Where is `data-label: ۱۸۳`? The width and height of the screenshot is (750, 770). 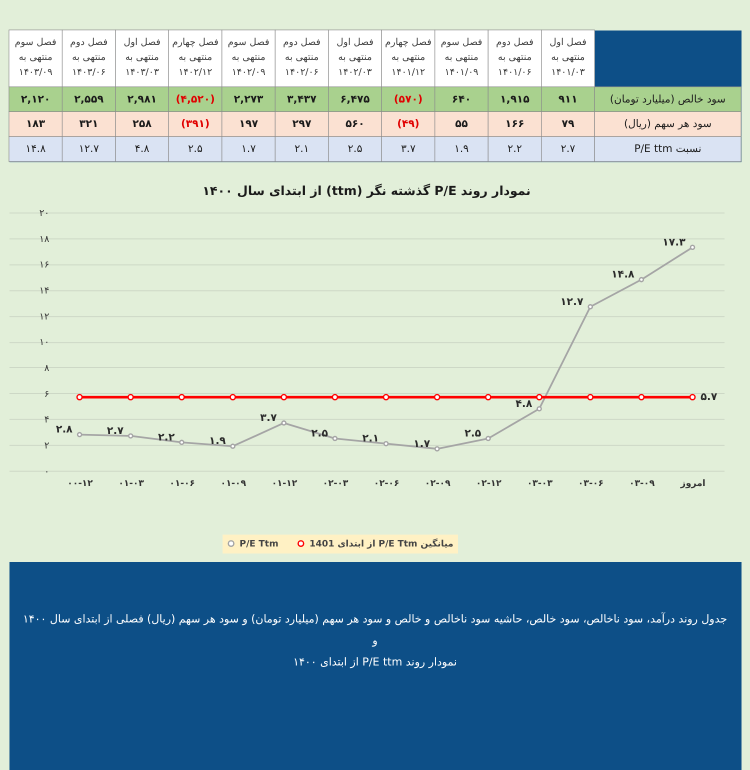 data-label: ۱۸۳ is located at coordinates (36, 124).